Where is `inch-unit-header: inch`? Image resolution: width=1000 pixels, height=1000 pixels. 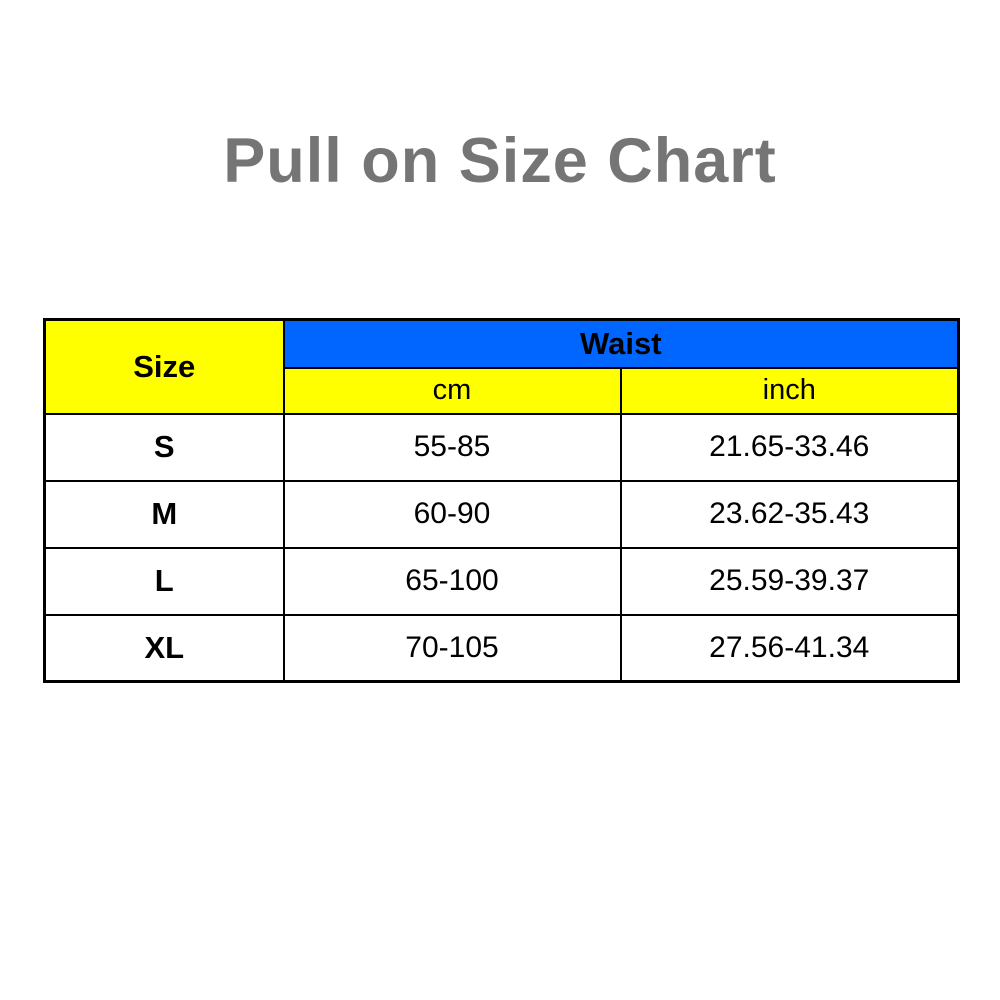 inch-unit-header: inch is located at coordinates (789, 390).